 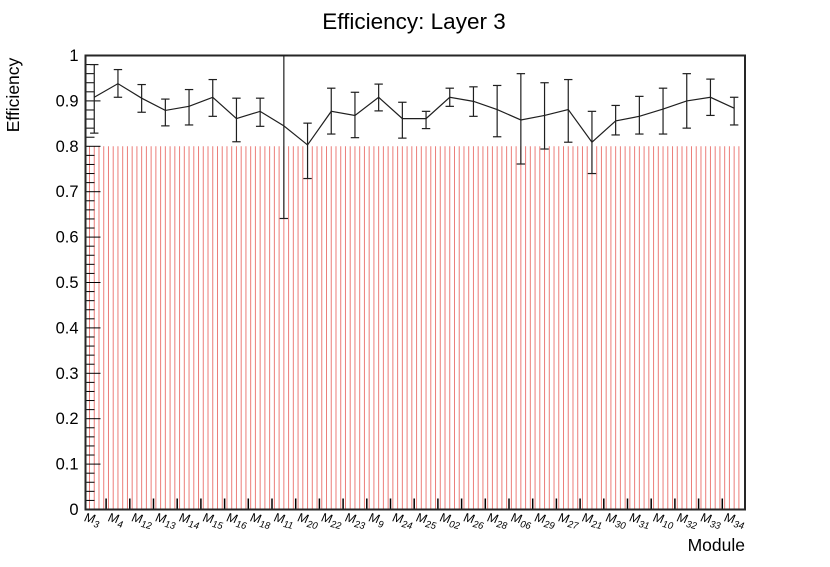 I want to click on svg-text: M32, so click(x=687, y=521).